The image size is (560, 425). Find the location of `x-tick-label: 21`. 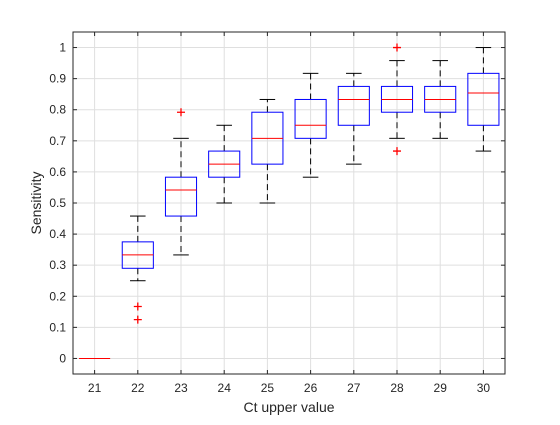

x-tick-label: 21 is located at coordinates (95, 388).